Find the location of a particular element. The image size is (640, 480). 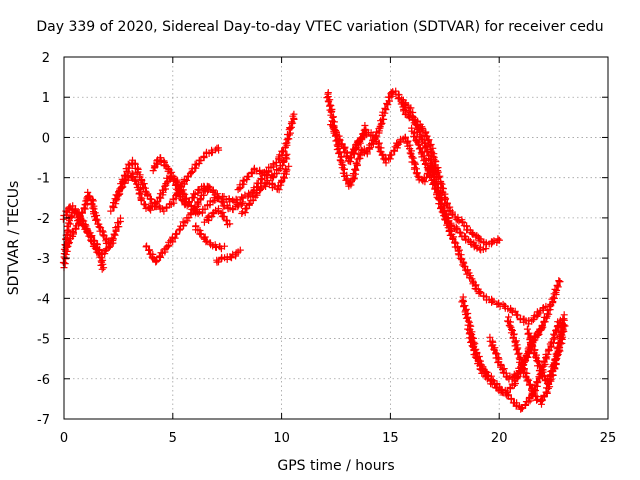

y-tick-label: 1 is located at coordinates (46, 98).